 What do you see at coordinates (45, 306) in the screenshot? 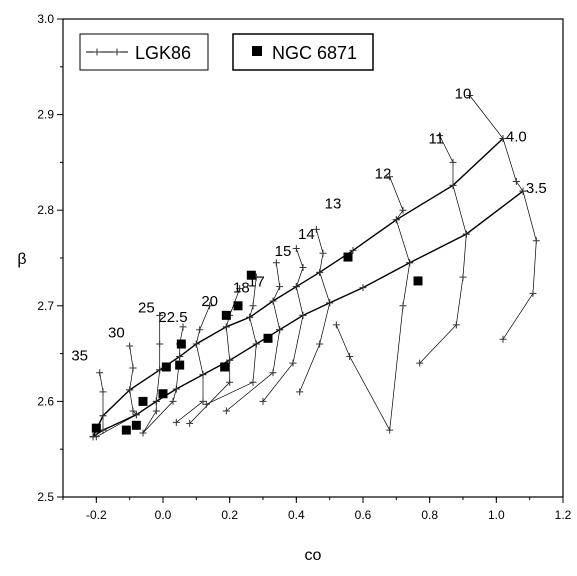
I see `y-tick-label: 2.7` at bounding box center [45, 306].